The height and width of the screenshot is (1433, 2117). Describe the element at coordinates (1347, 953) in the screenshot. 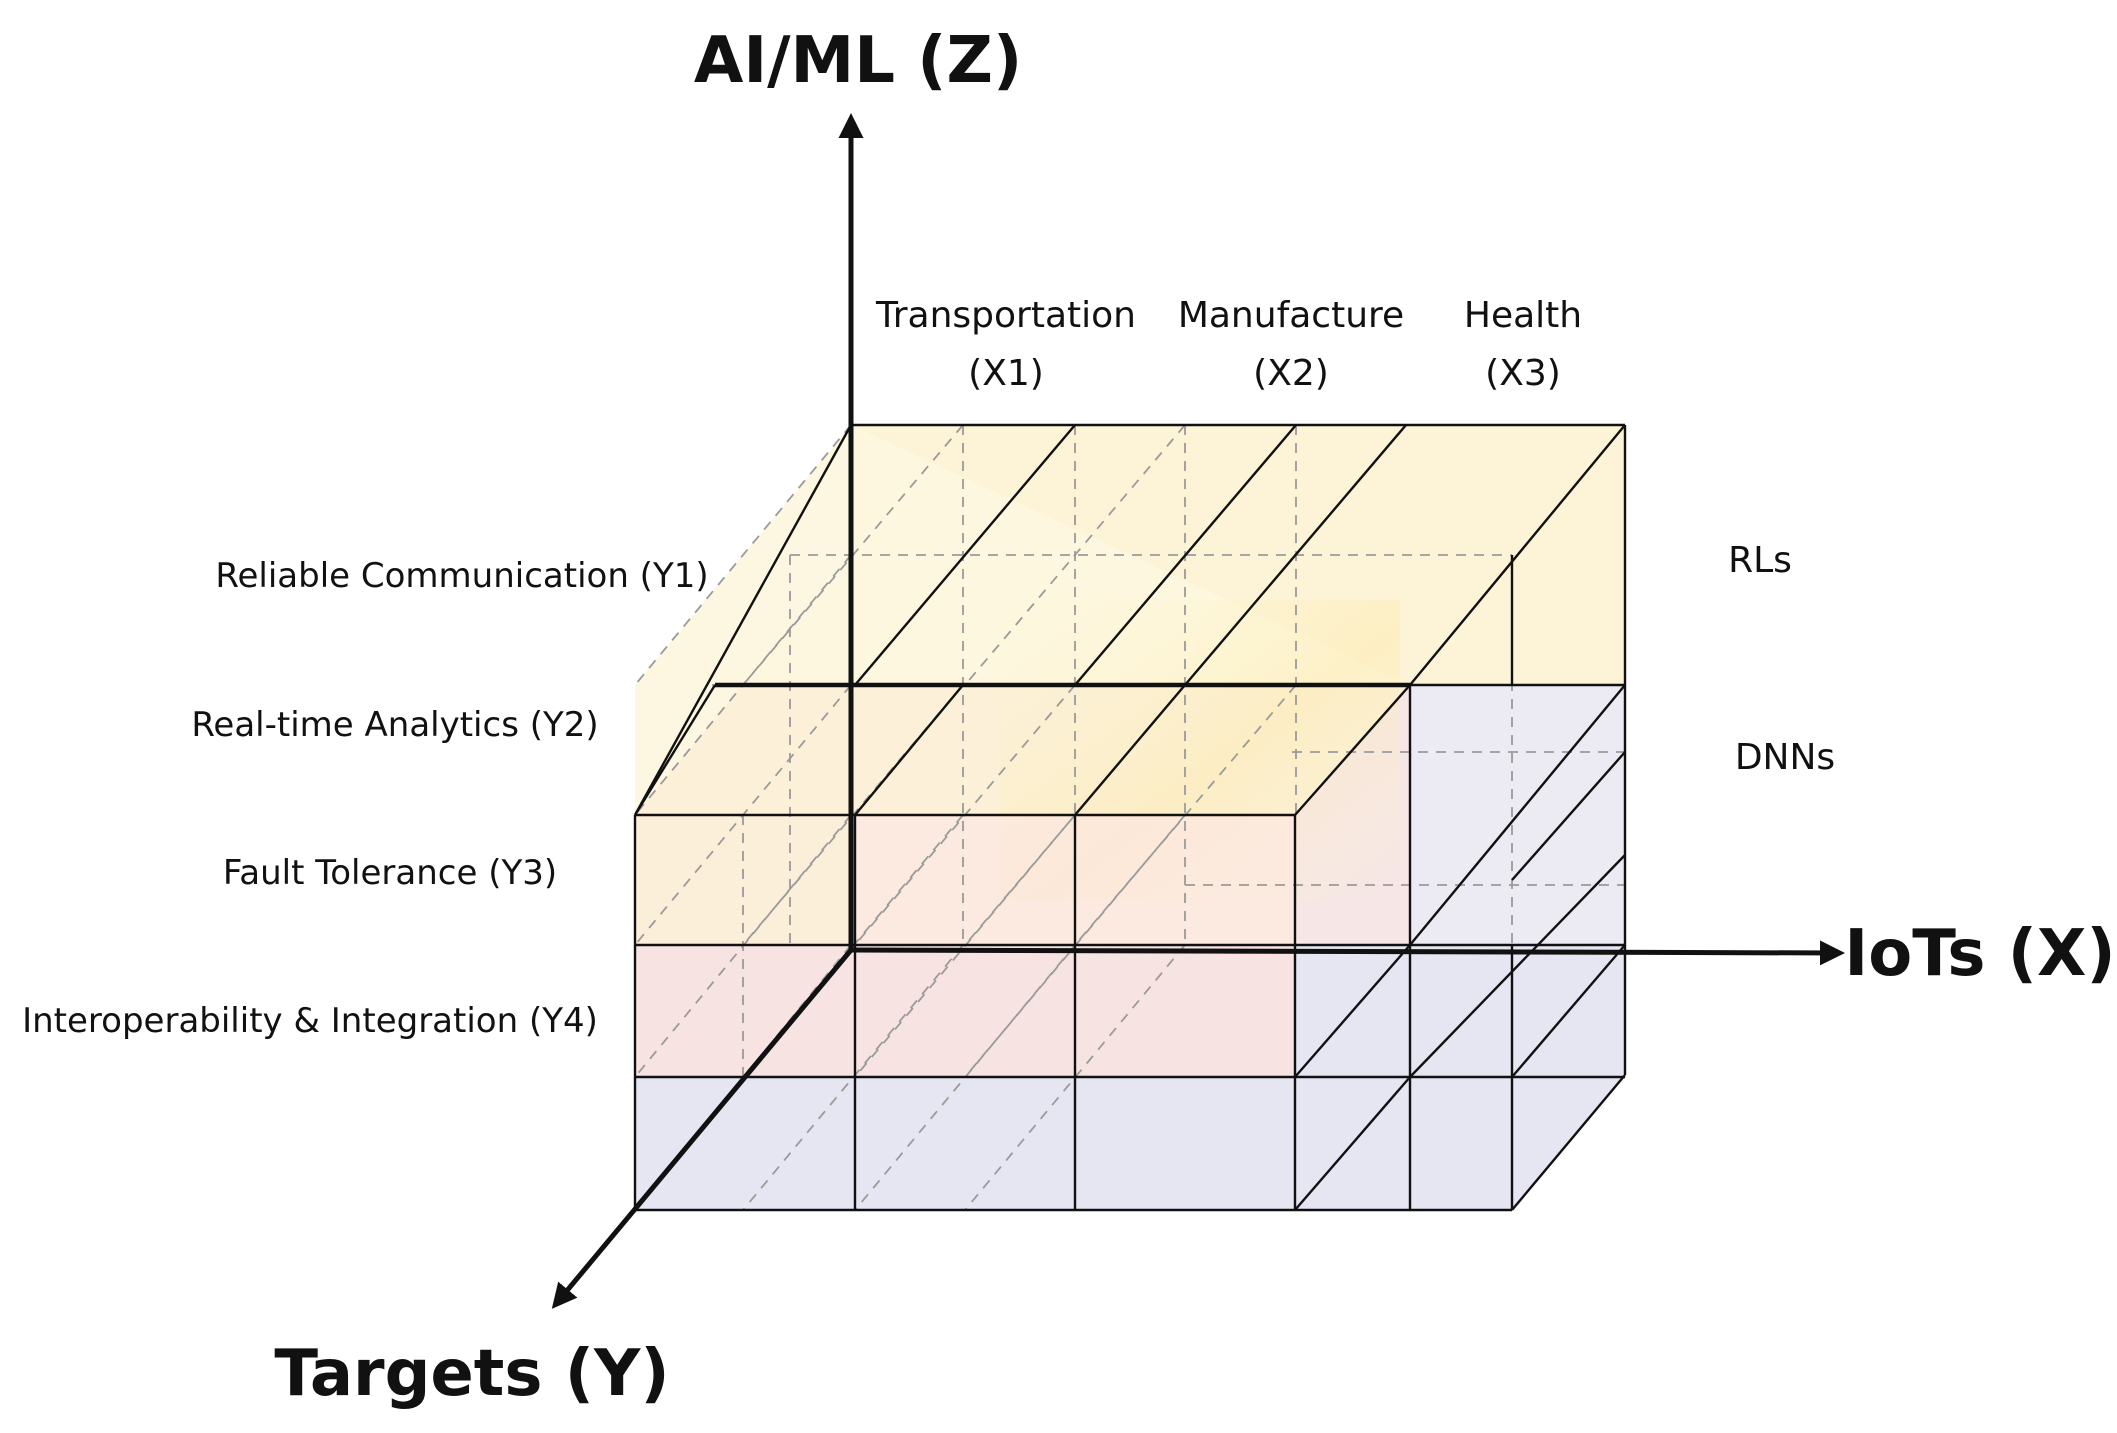

I see `x-axis-arrow` at that location.